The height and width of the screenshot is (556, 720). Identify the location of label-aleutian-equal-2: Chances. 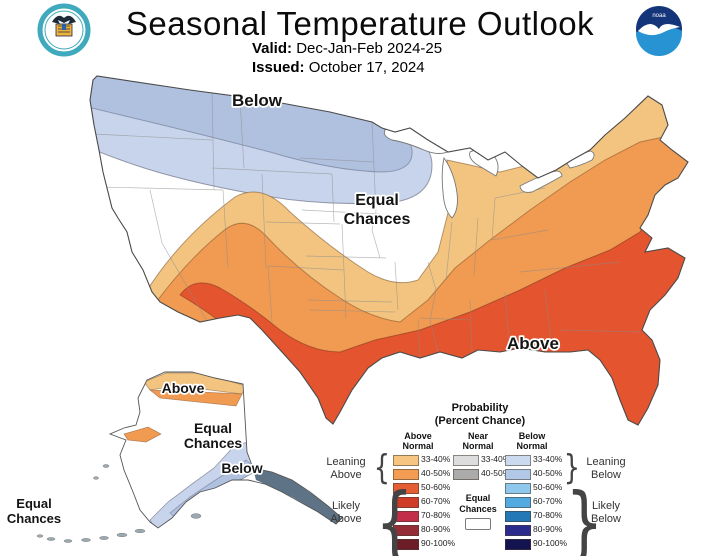
(34, 518).